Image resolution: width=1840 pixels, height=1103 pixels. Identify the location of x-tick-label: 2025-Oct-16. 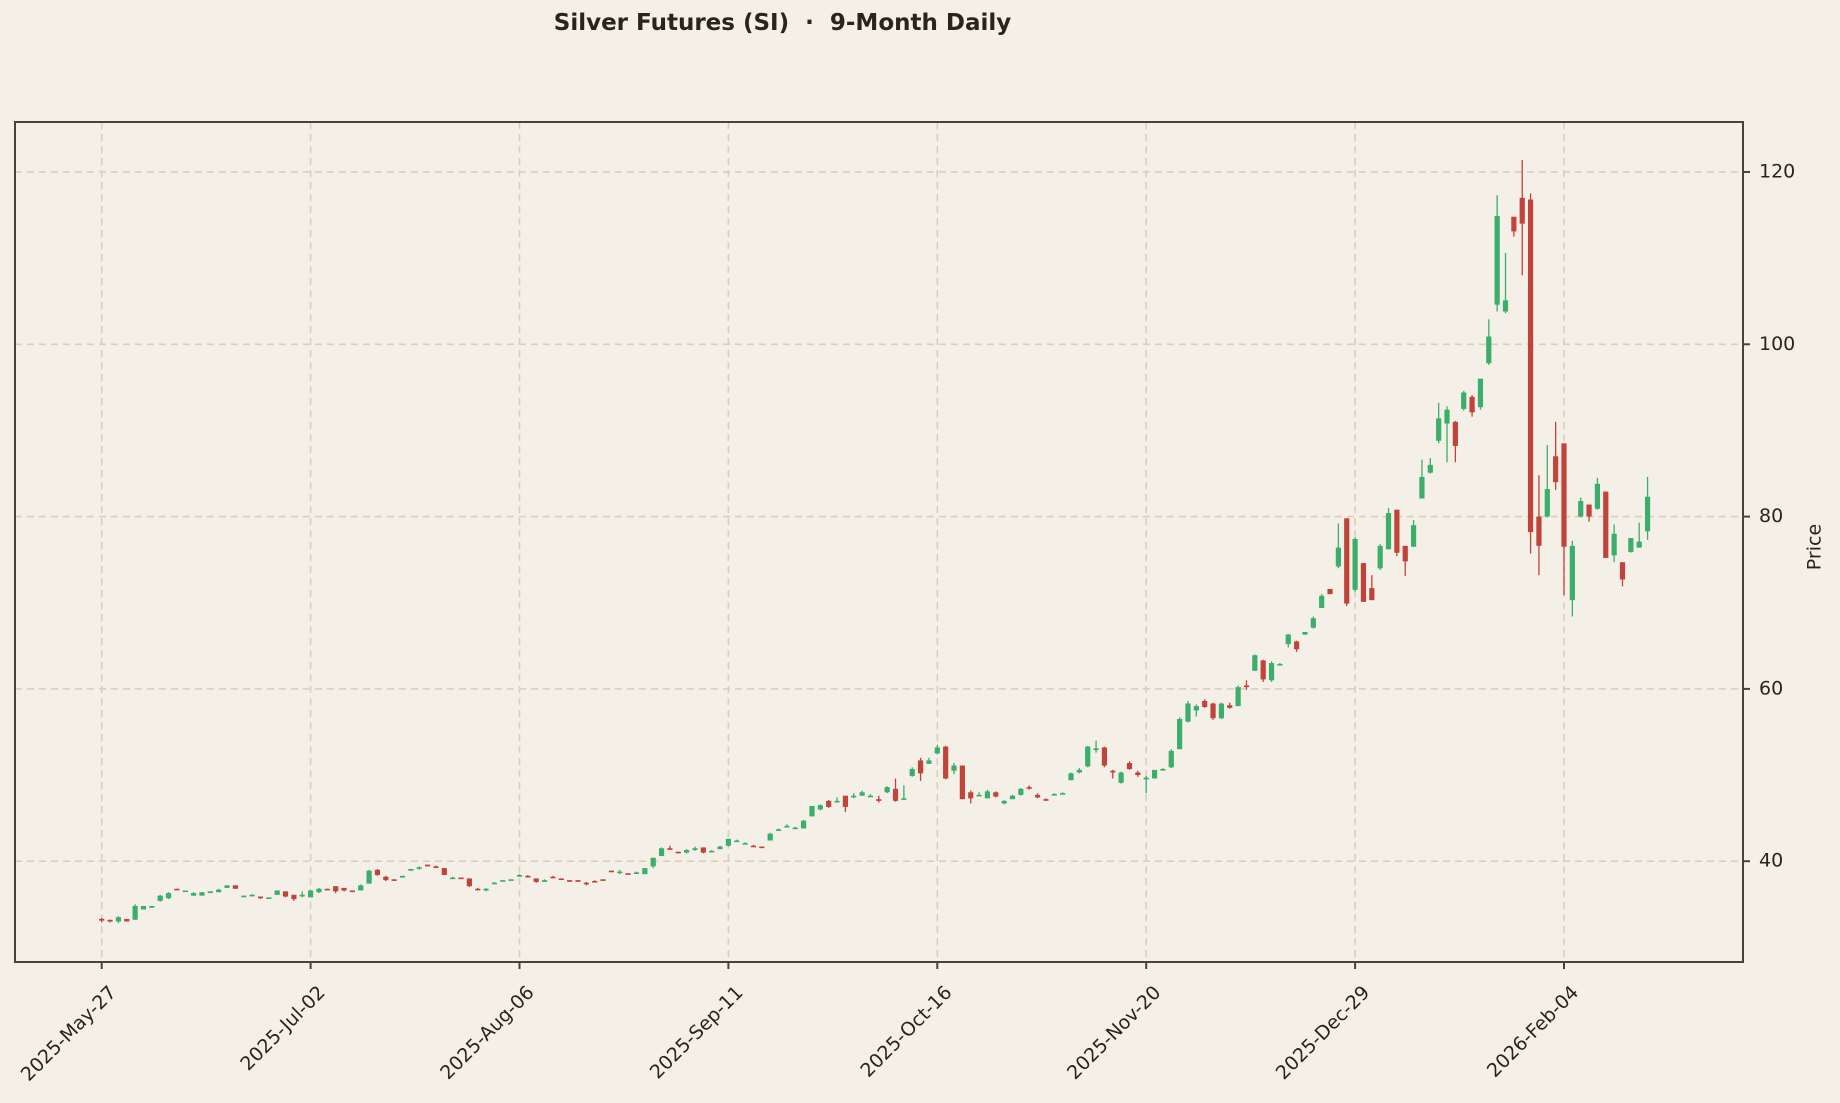
(906, 1032).